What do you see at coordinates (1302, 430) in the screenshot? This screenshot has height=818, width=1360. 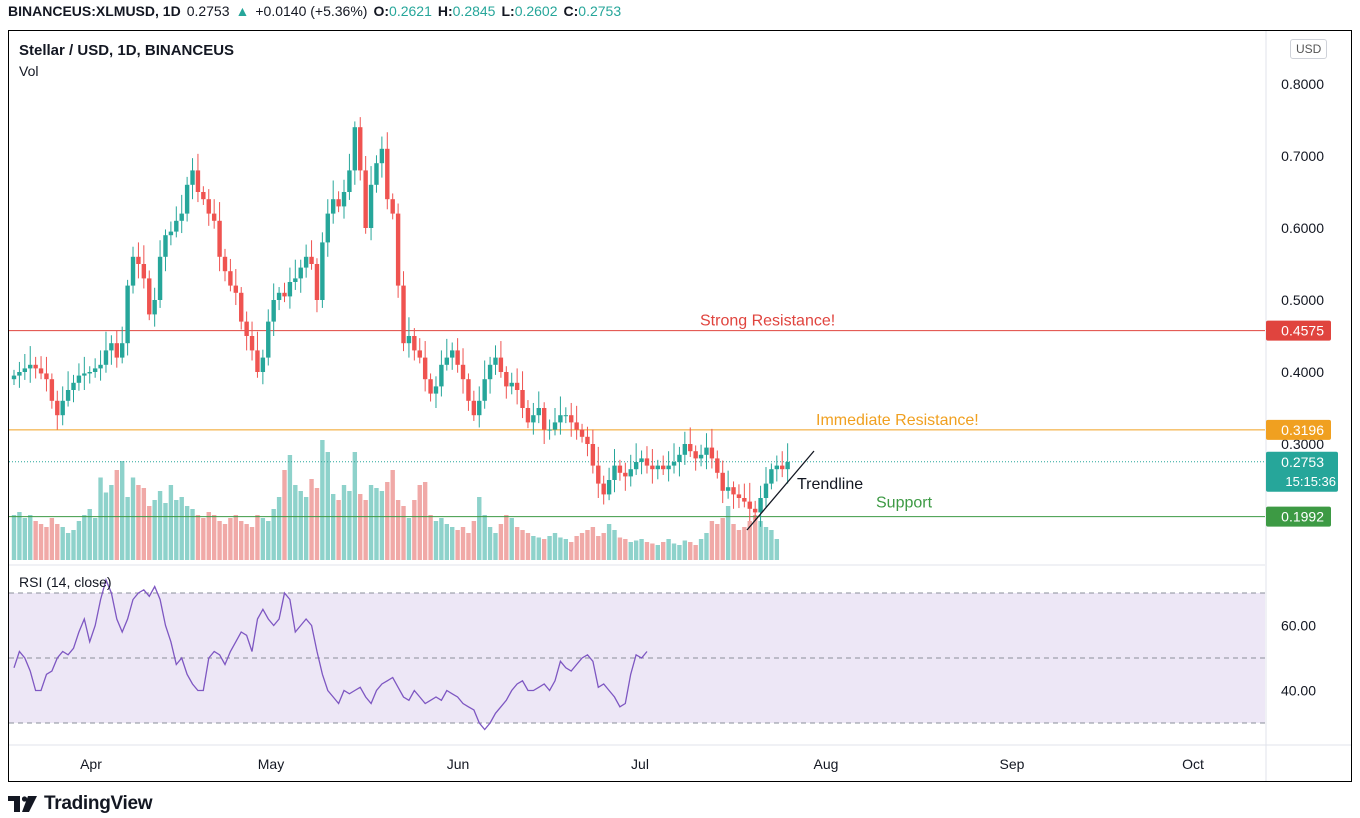 I see `level-price-tag-label: 0.3196` at bounding box center [1302, 430].